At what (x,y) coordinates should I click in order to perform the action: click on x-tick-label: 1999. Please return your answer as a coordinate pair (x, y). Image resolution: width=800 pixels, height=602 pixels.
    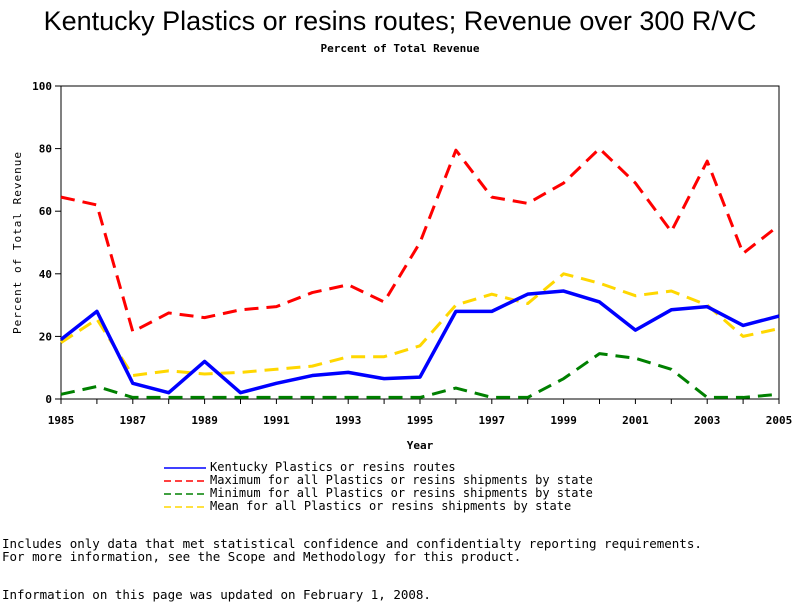
    Looking at the image, I should click on (563, 420).